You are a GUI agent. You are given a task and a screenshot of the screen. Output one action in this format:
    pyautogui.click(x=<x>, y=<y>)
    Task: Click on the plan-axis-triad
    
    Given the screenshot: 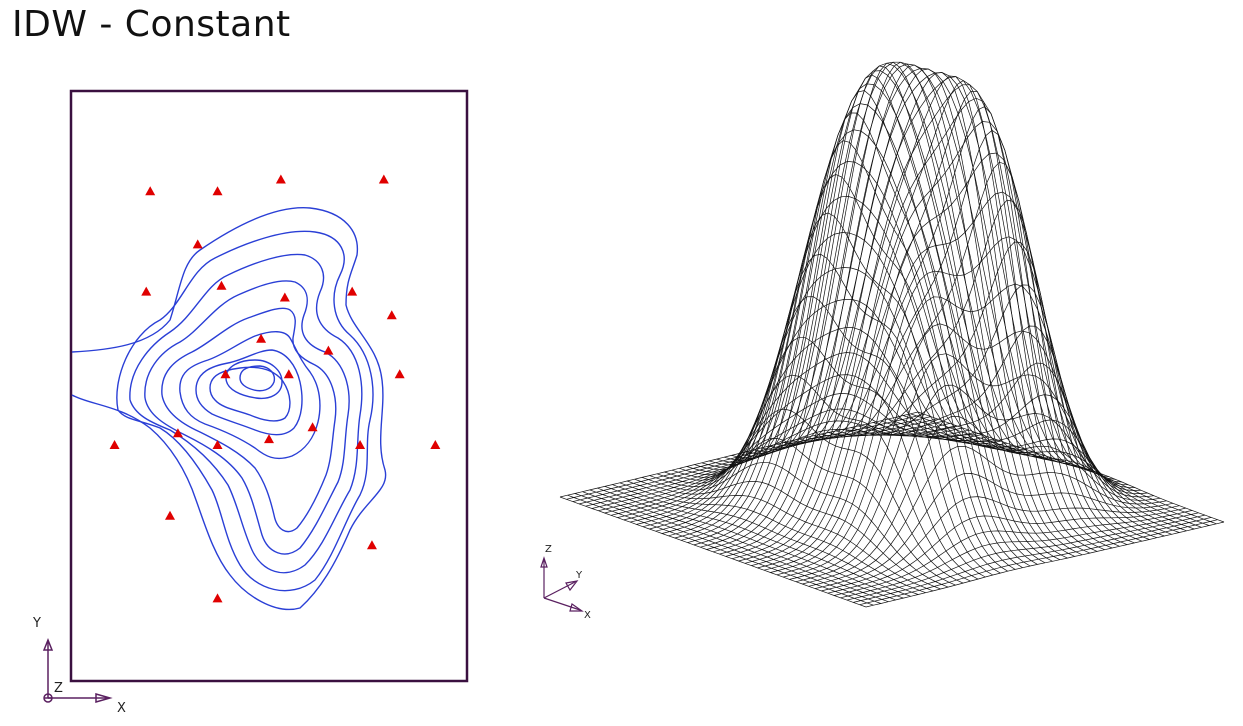 What is the action you would take?
    pyautogui.click(x=77, y=670)
    